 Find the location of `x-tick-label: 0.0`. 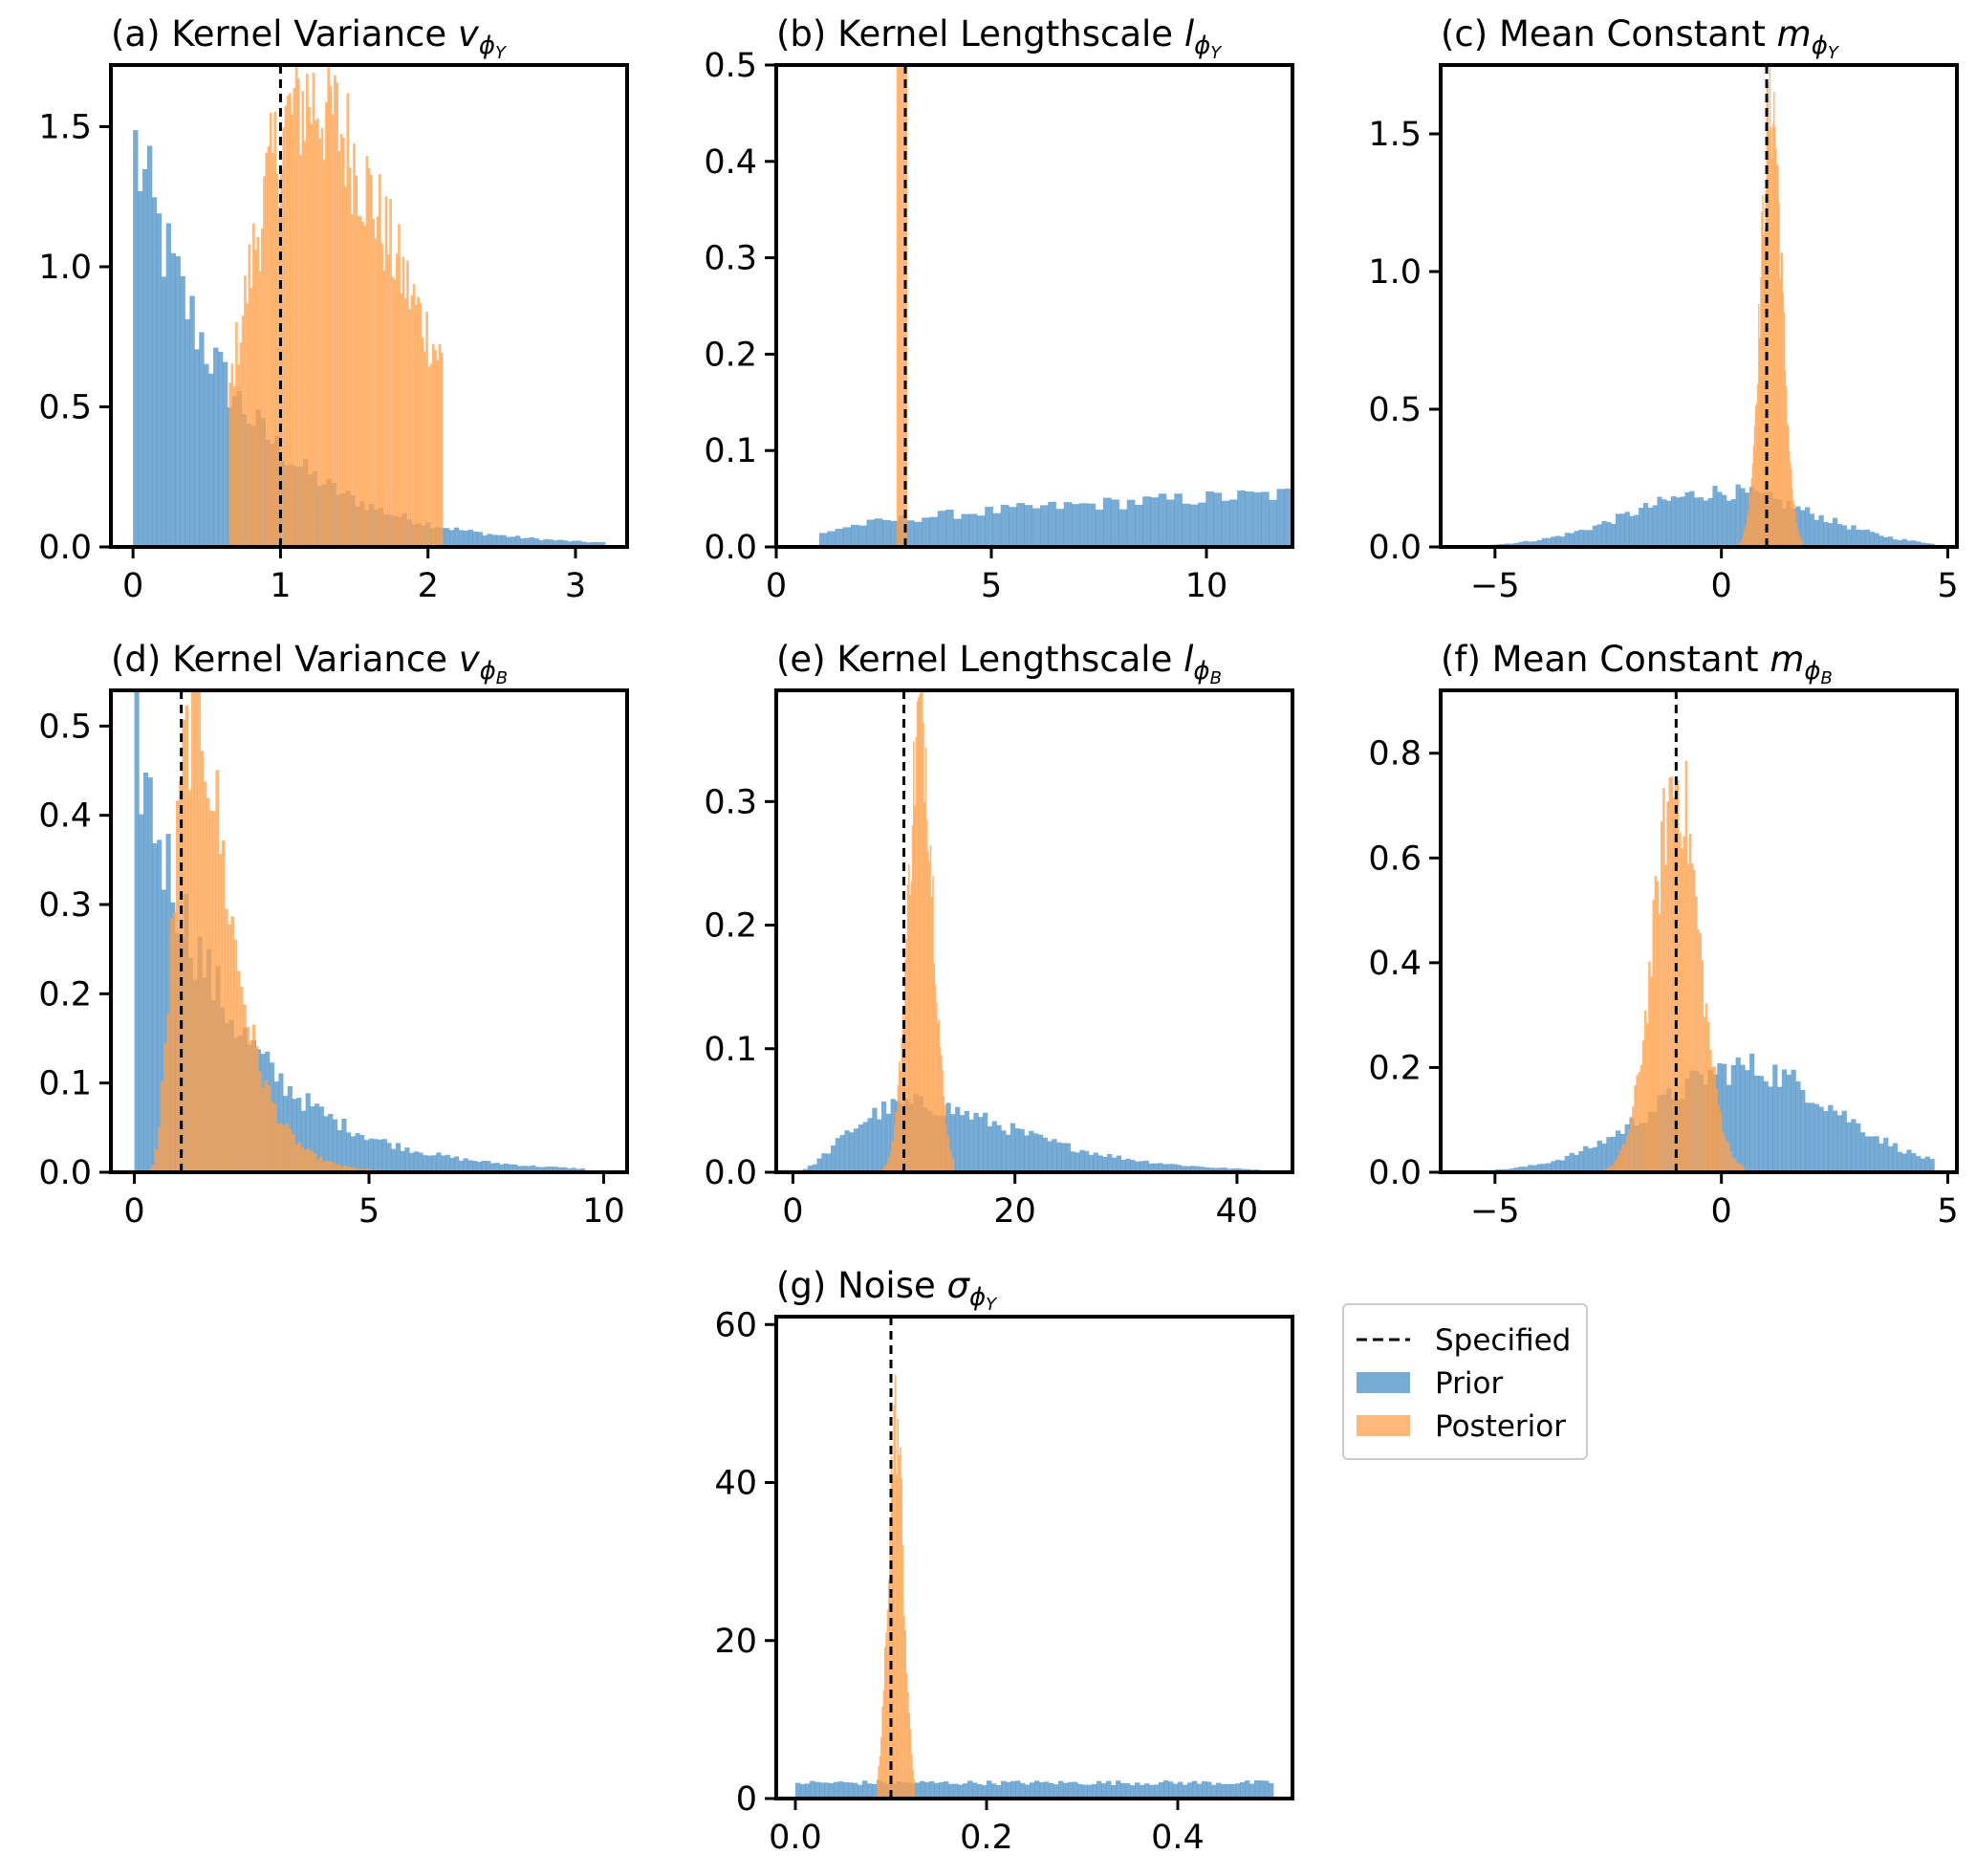

x-tick-label: 0.0 is located at coordinates (795, 1838).